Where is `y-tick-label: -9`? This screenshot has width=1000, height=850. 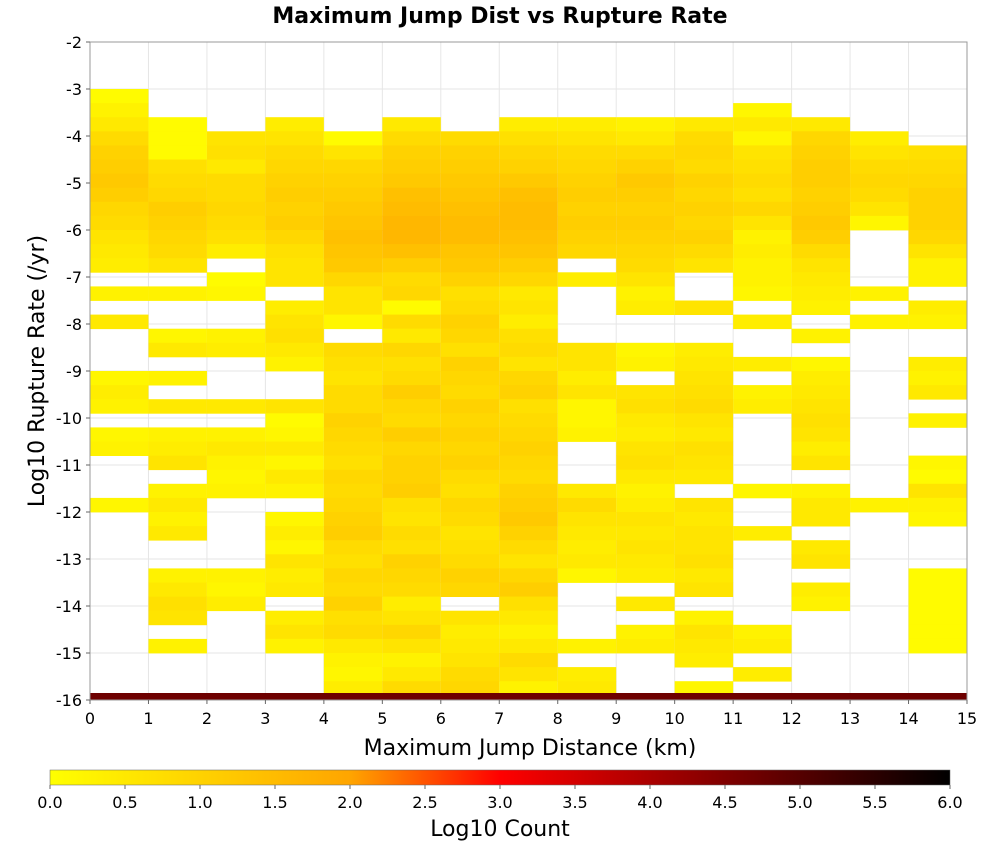
y-tick-label: -9 is located at coordinates (74, 371).